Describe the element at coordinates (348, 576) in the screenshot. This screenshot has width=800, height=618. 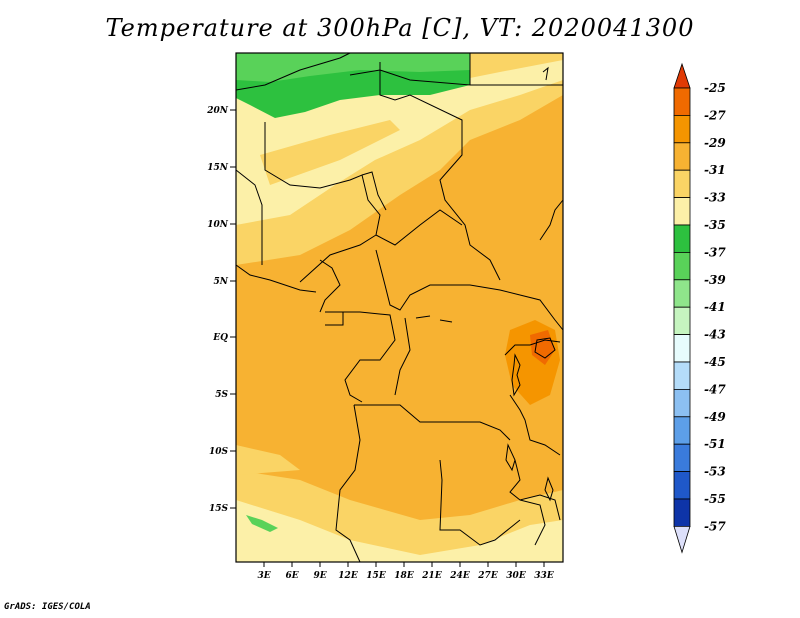
I see `lon-label: 12E` at that location.